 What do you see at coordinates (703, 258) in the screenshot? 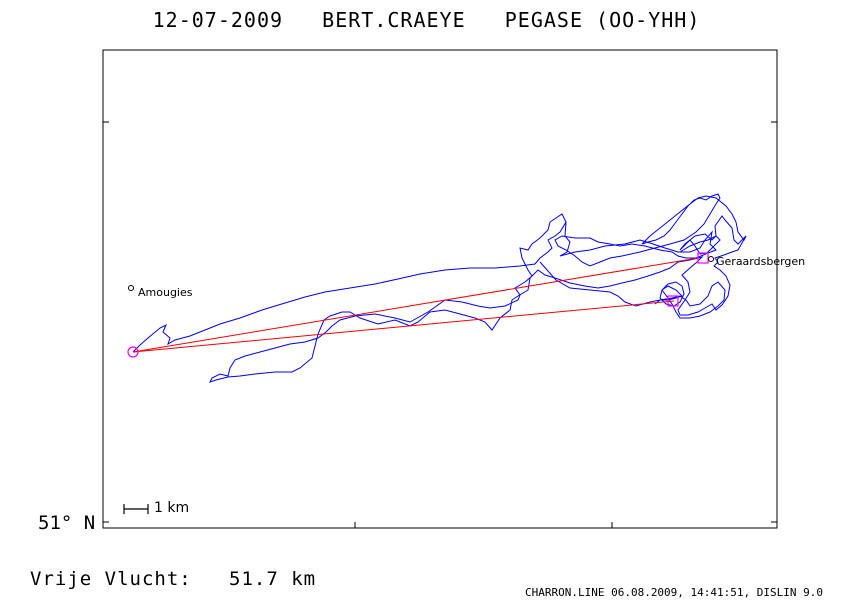
I see `turnpoint-marker` at bounding box center [703, 258].